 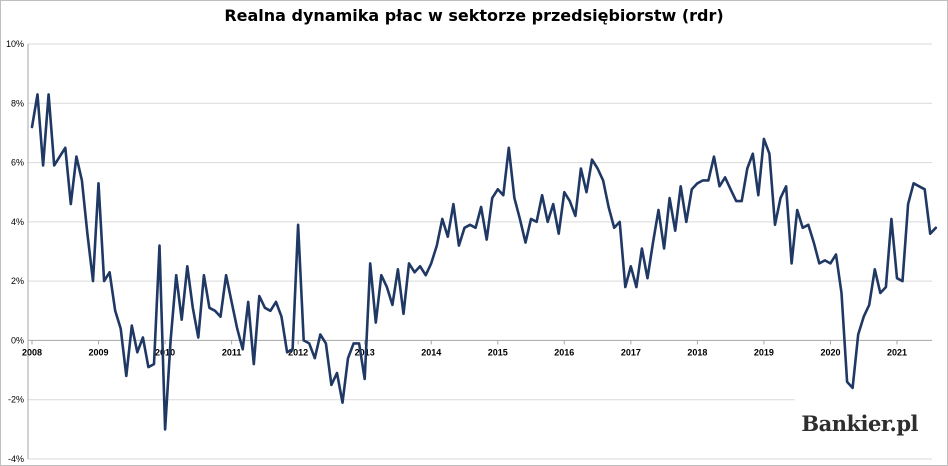 What do you see at coordinates (298, 352) in the screenshot?
I see `x-tick-label: 2012` at bounding box center [298, 352].